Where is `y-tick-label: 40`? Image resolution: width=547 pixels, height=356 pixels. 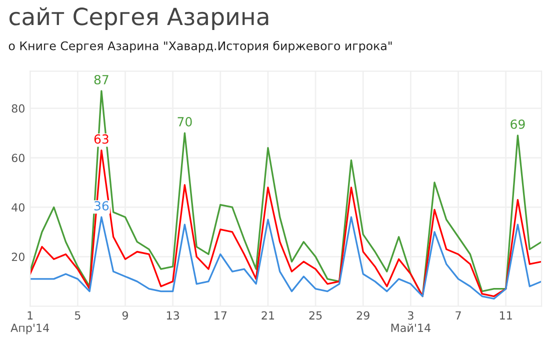 y-tick-label: 40 is located at coordinates (18, 207).